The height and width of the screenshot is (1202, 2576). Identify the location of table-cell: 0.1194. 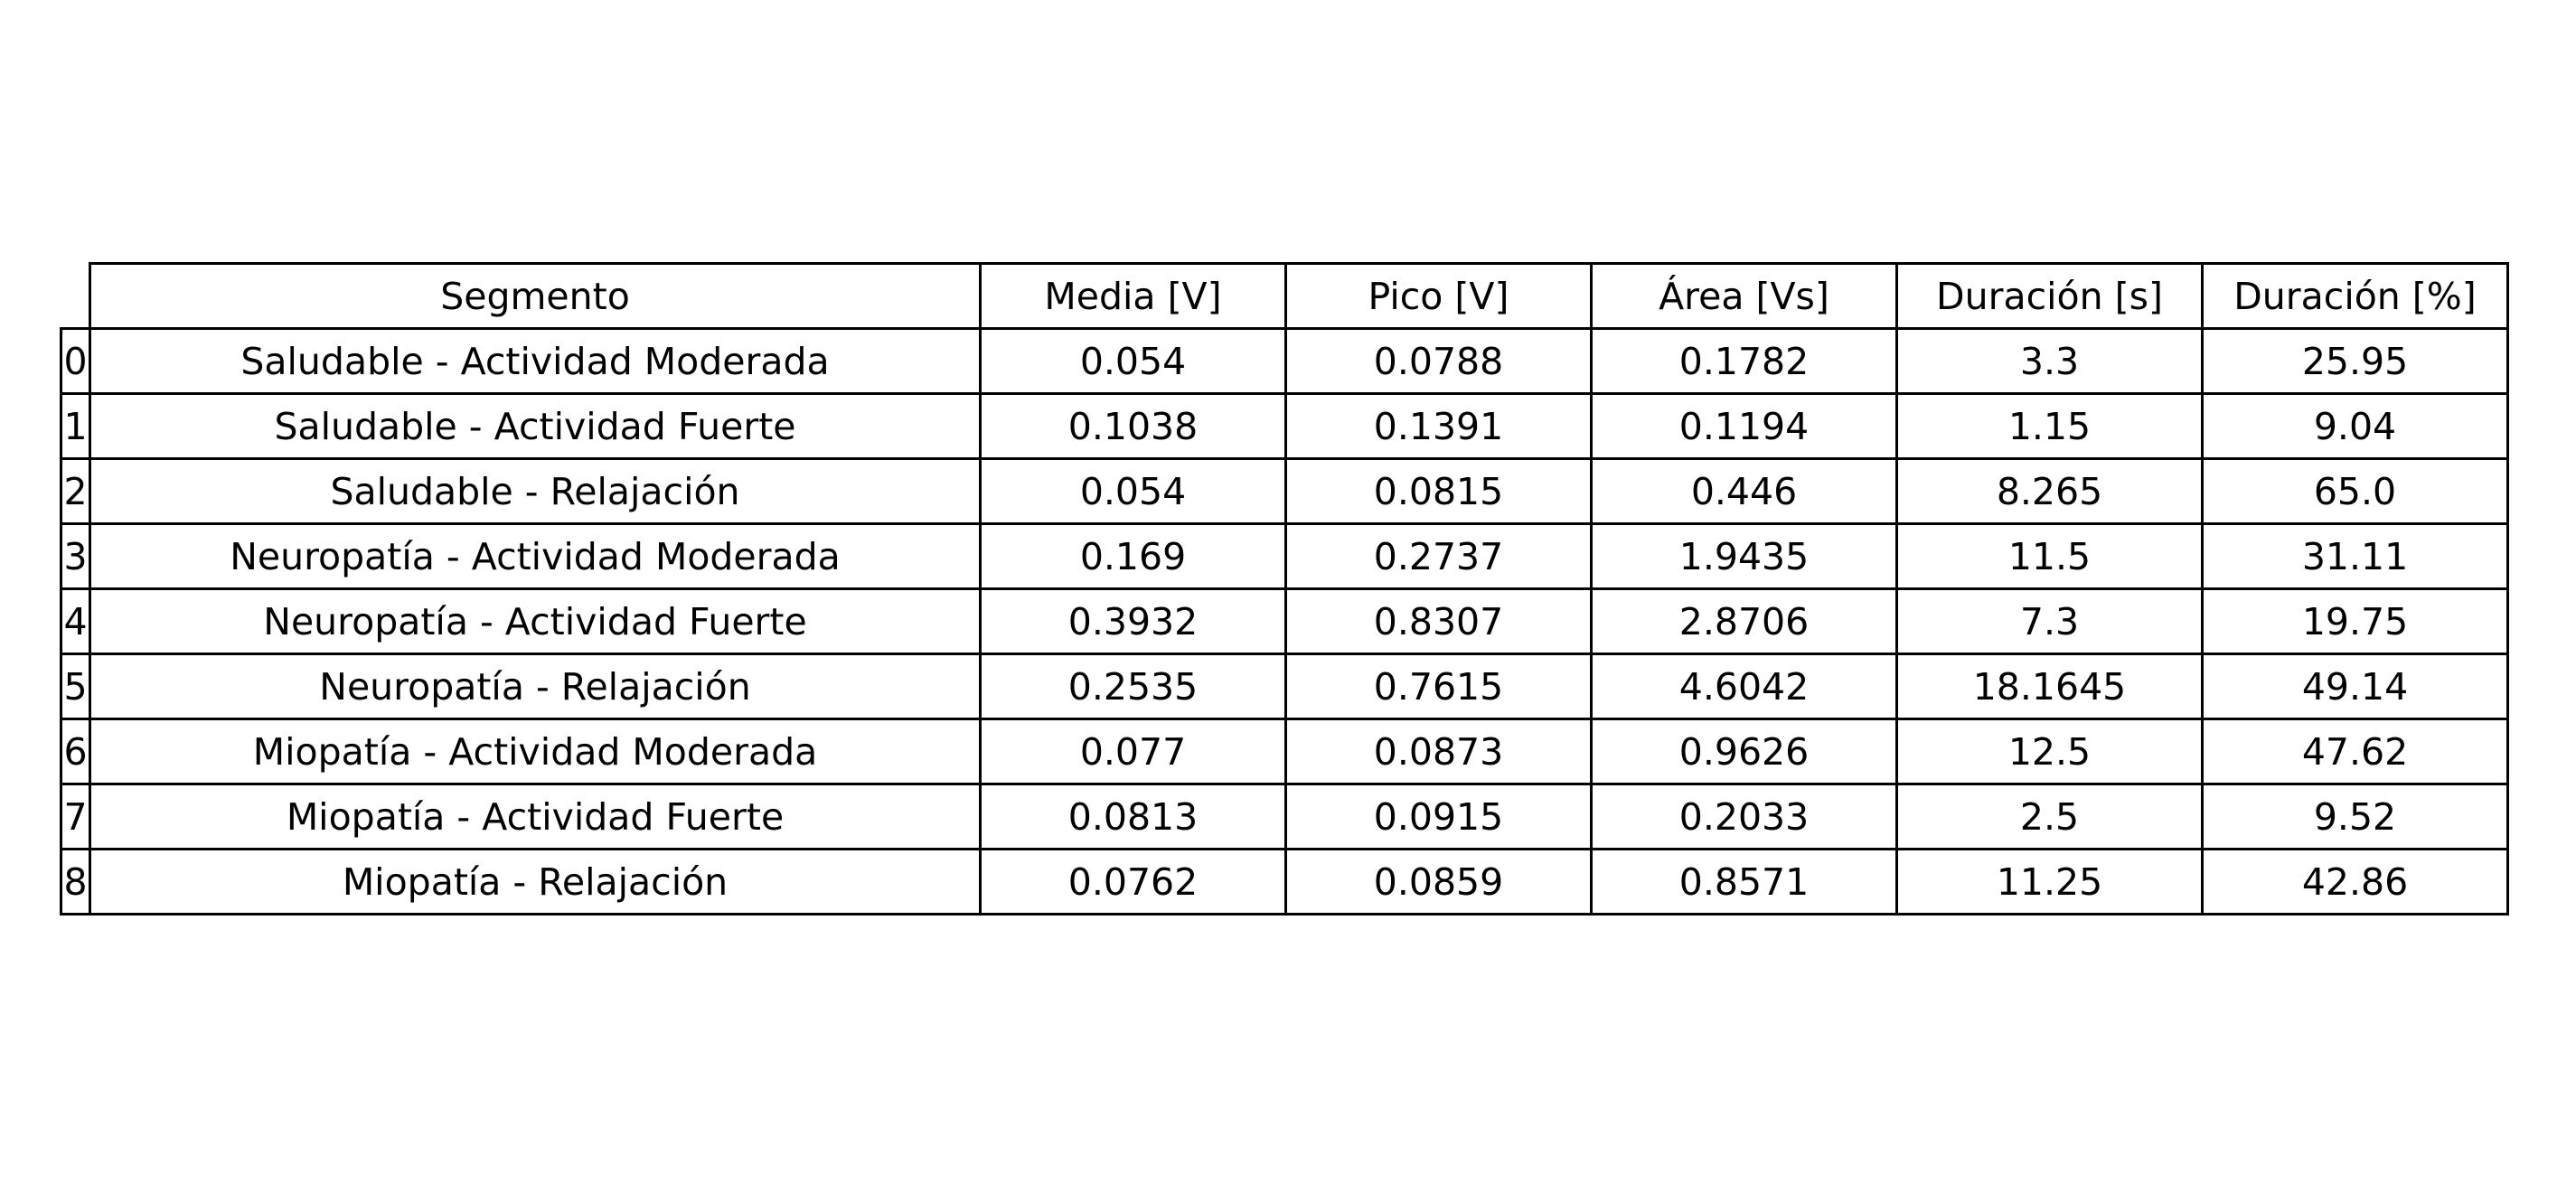
(1744, 426).